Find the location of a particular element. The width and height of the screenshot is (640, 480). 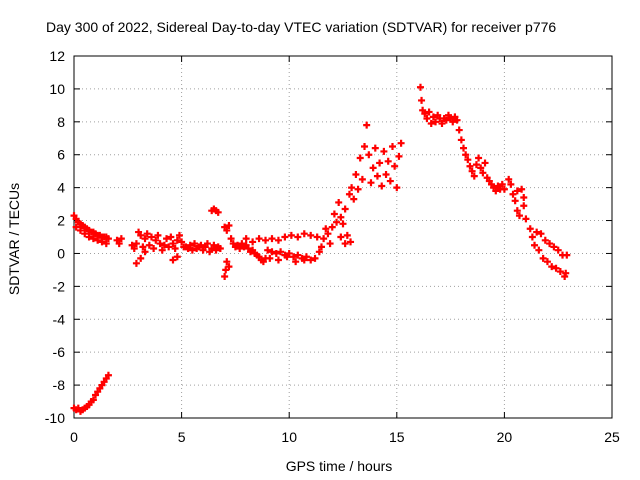

x-tick-label: 25 is located at coordinates (612, 437).